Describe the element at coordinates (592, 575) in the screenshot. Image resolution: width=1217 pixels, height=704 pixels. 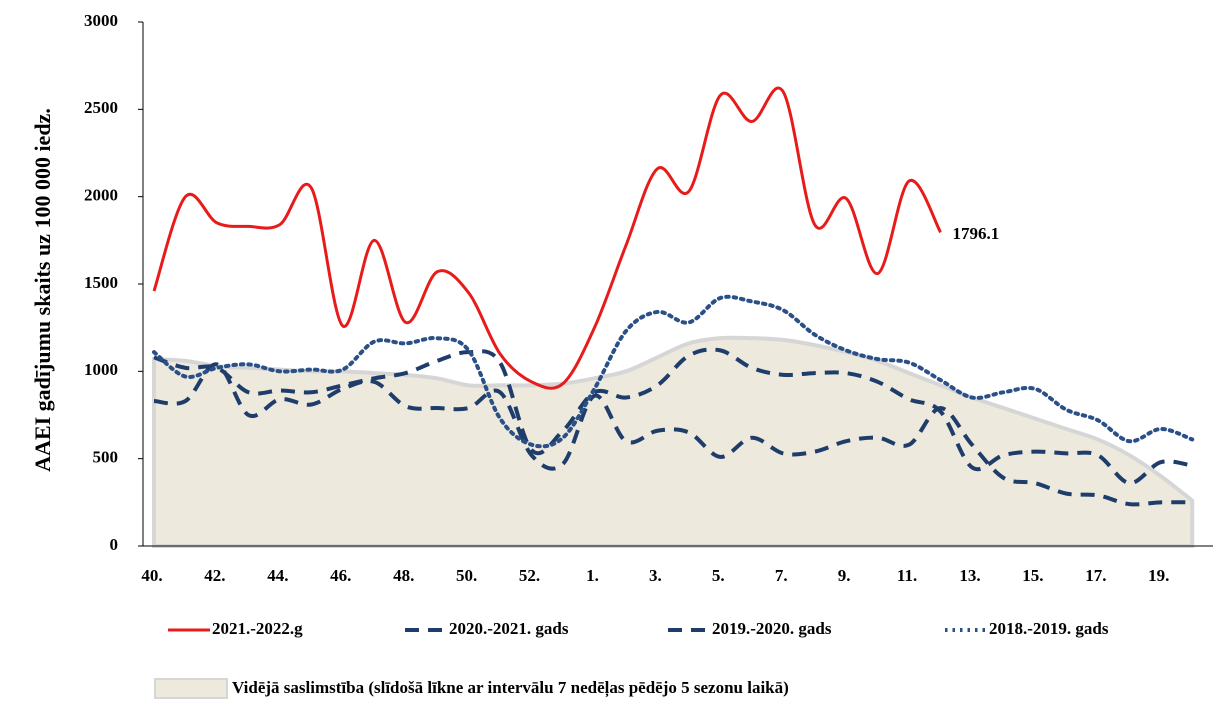
I see `x-tick-label: 1.` at that location.